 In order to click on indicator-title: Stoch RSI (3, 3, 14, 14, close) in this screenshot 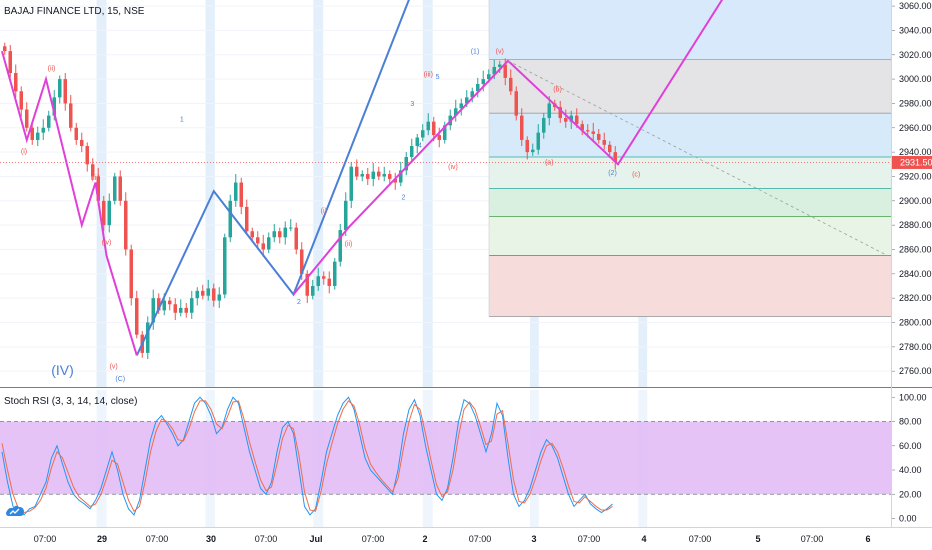, I will do `click(70, 401)`.